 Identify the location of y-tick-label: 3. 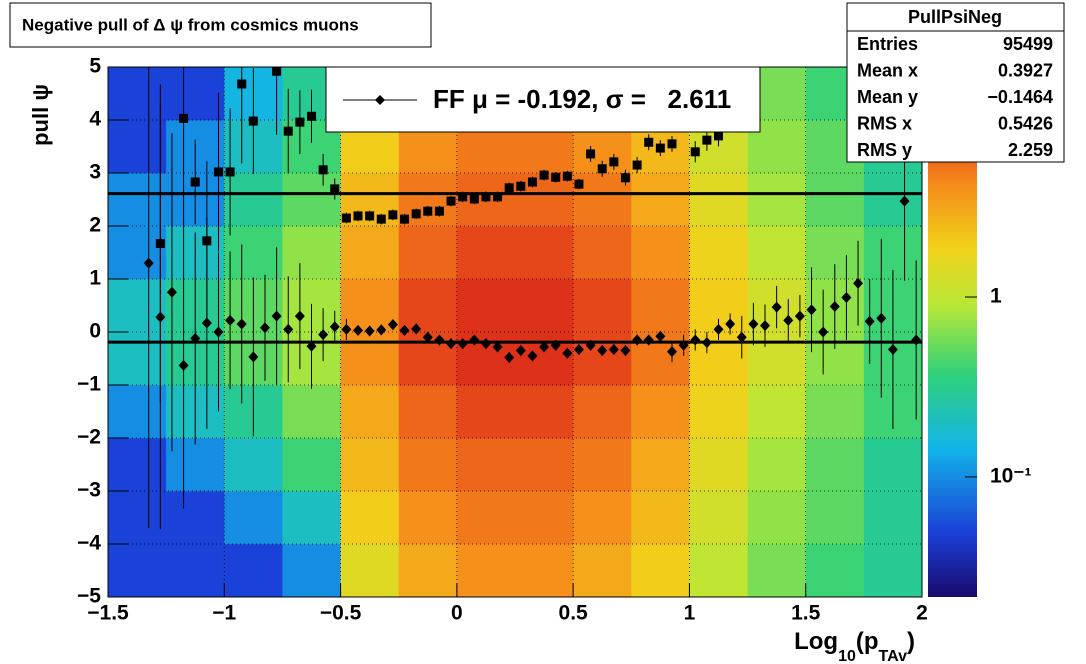
(95, 172).